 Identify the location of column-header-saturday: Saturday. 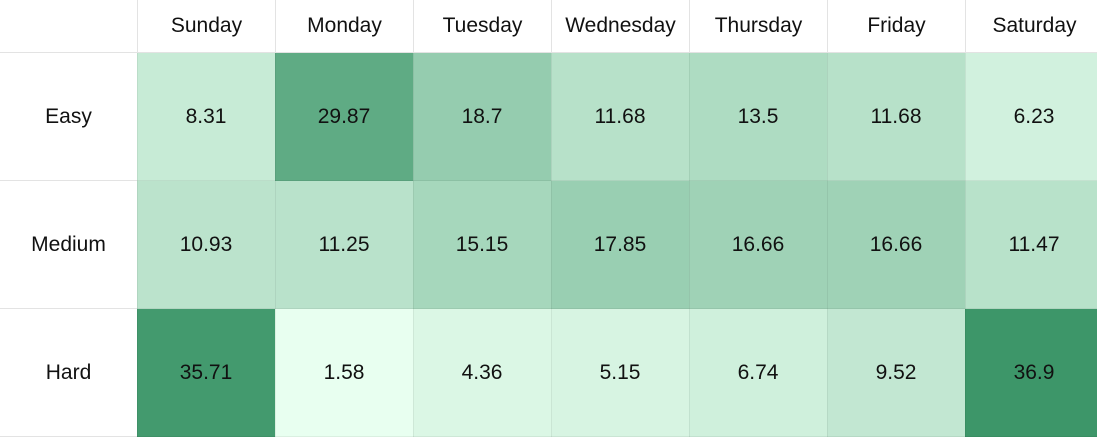
(1031, 26).